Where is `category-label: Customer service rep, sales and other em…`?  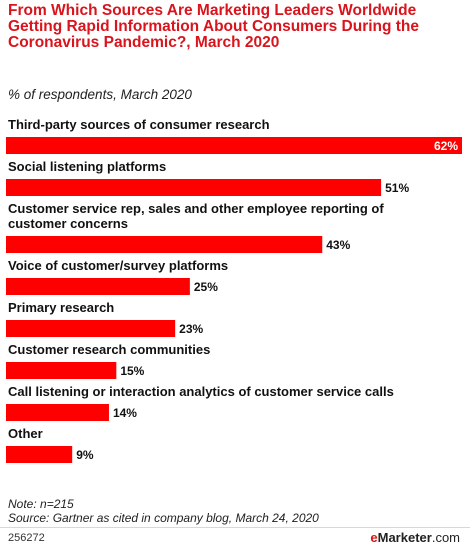
category-label: Customer service rep, sales and other em… is located at coordinates (196, 208).